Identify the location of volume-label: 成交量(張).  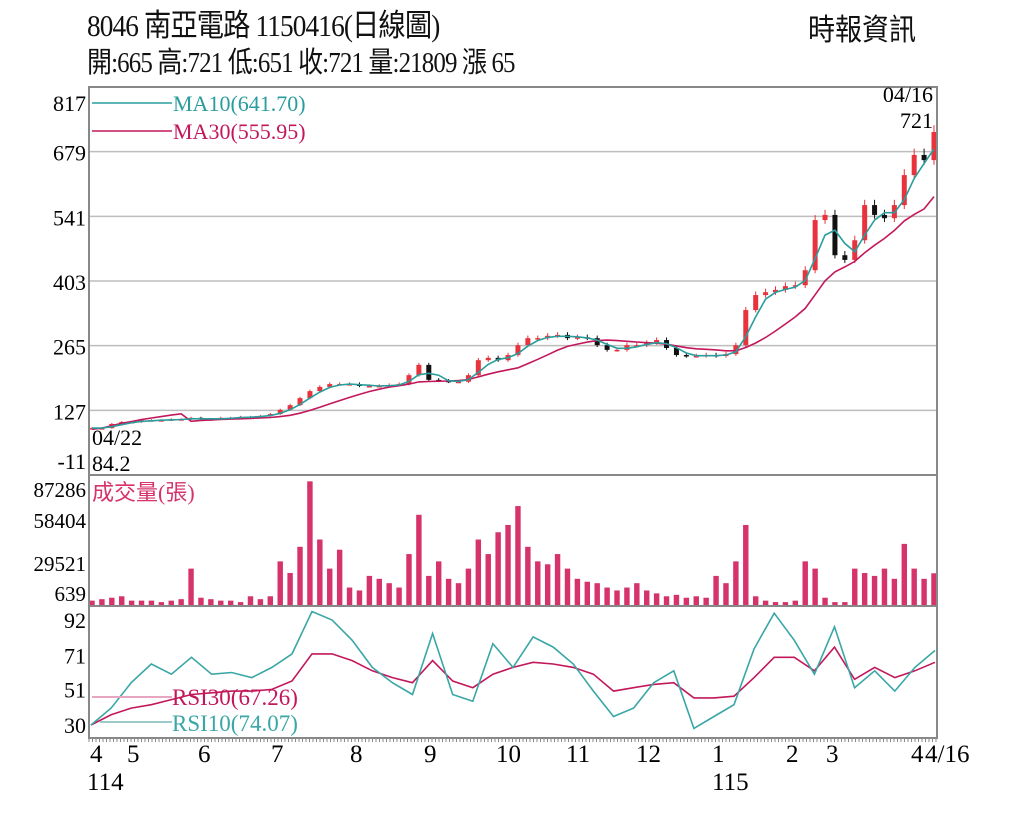
(143, 492).